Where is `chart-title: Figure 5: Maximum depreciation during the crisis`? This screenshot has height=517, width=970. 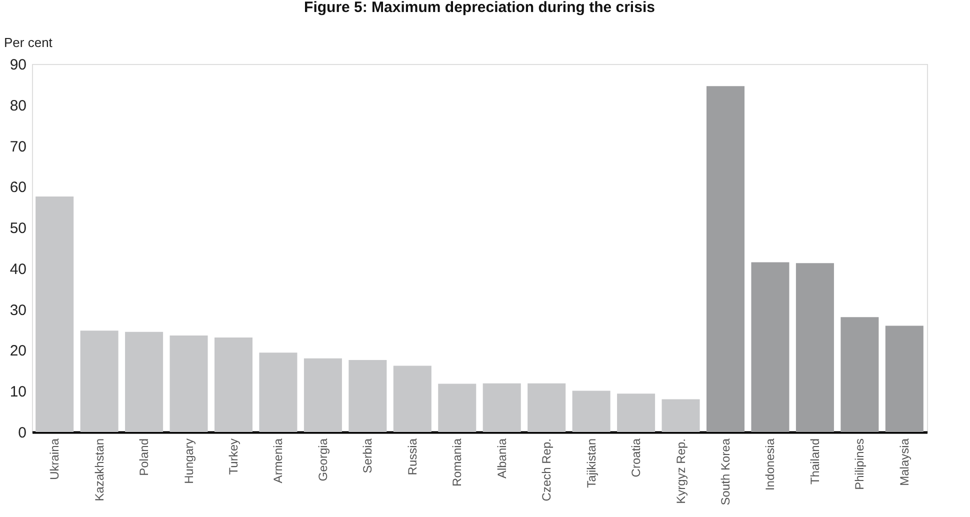
chart-title: Figure 5: Maximum depreciation during the crisis is located at coordinates (479, 8).